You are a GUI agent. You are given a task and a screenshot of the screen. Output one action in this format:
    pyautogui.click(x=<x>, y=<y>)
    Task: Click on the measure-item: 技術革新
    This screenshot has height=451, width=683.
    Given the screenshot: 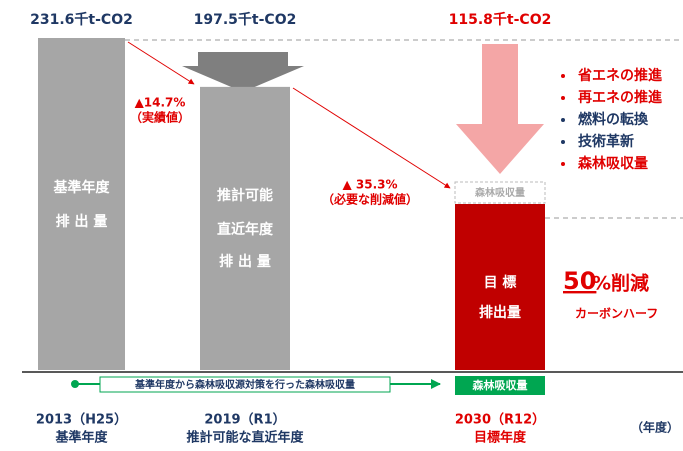 What is the action you would take?
    pyautogui.click(x=606, y=141)
    